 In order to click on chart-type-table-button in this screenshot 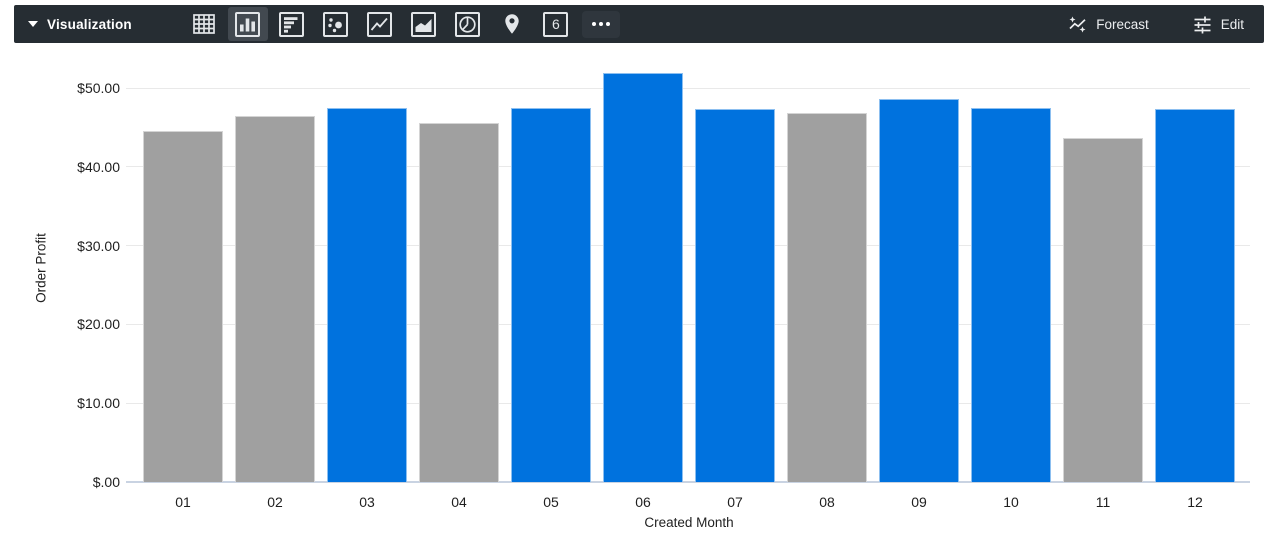, I will do `click(204, 24)`.